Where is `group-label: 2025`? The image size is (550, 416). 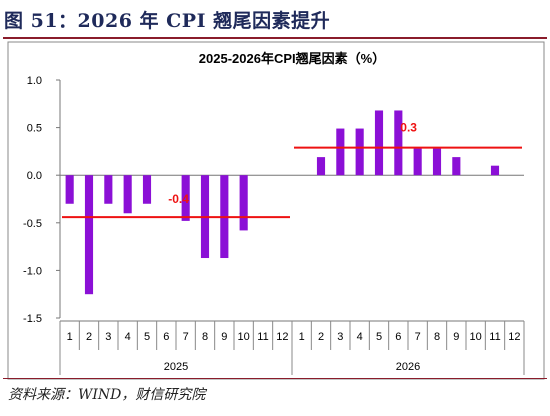
group-label: 2025 is located at coordinates (176, 367).